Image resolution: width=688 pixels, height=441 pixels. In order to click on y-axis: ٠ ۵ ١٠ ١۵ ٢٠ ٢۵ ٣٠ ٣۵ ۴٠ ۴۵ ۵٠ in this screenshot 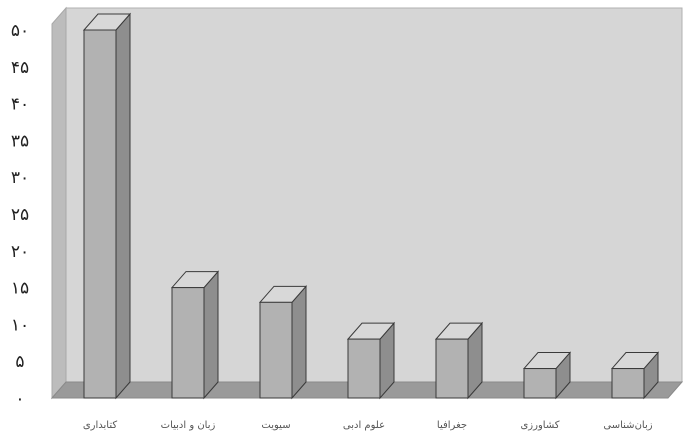, I will do `click(20, 215)`.